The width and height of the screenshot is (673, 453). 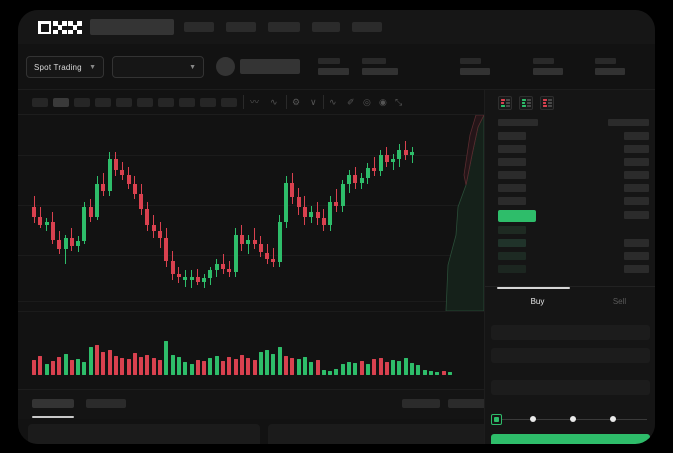 I want to click on tab-sell: Sell, so click(x=619, y=301).